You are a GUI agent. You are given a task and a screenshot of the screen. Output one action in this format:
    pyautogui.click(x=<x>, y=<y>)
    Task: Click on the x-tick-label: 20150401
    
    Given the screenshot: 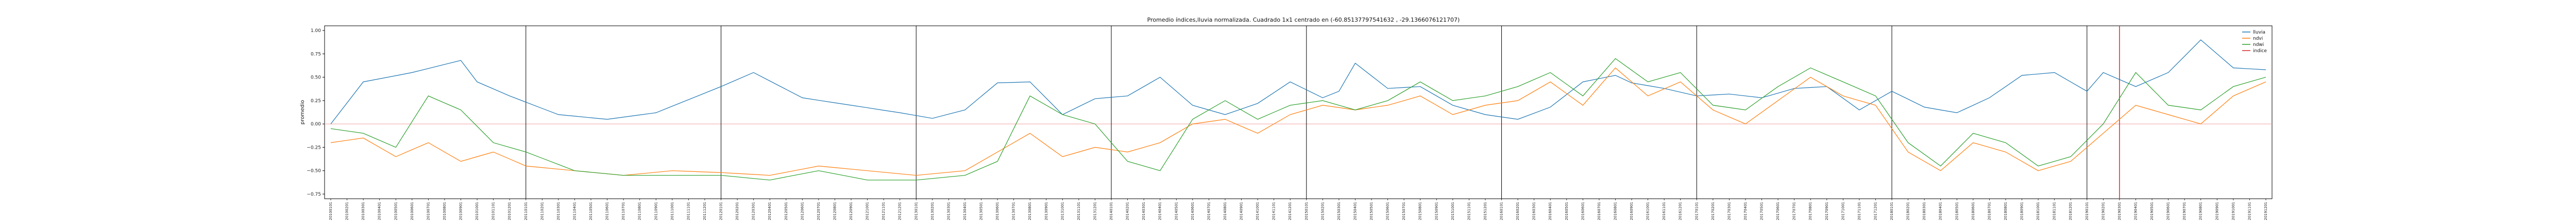 What is the action you would take?
    pyautogui.click(x=1355, y=211)
    